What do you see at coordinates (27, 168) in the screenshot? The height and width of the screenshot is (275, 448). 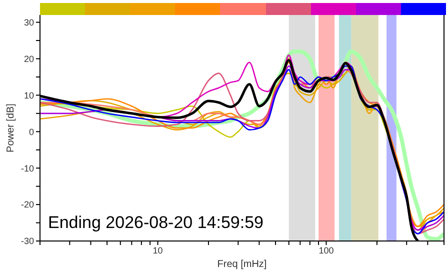 I see `y-tick-label: -10` at bounding box center [27, 168].